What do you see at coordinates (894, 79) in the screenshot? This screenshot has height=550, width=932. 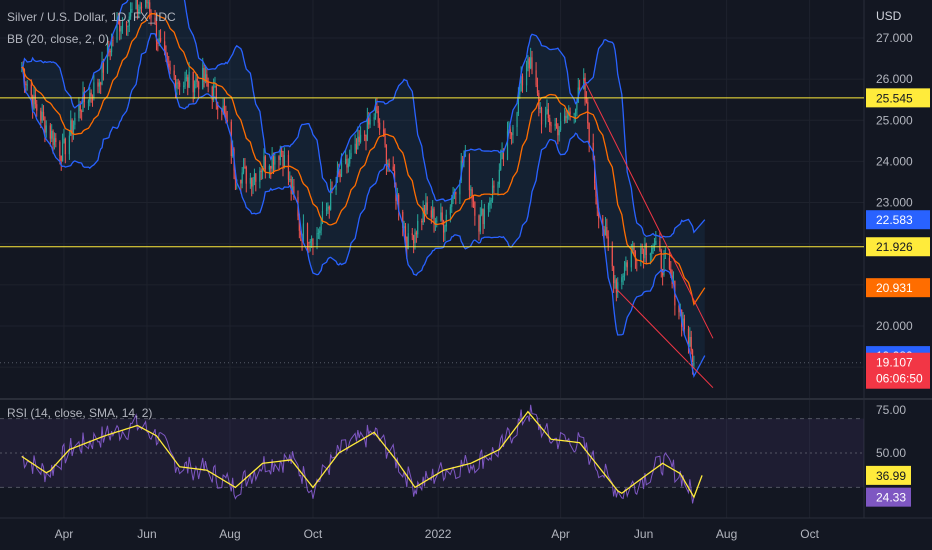 I see `price-tick-label: 26.000` at bounding box center [894, 79].